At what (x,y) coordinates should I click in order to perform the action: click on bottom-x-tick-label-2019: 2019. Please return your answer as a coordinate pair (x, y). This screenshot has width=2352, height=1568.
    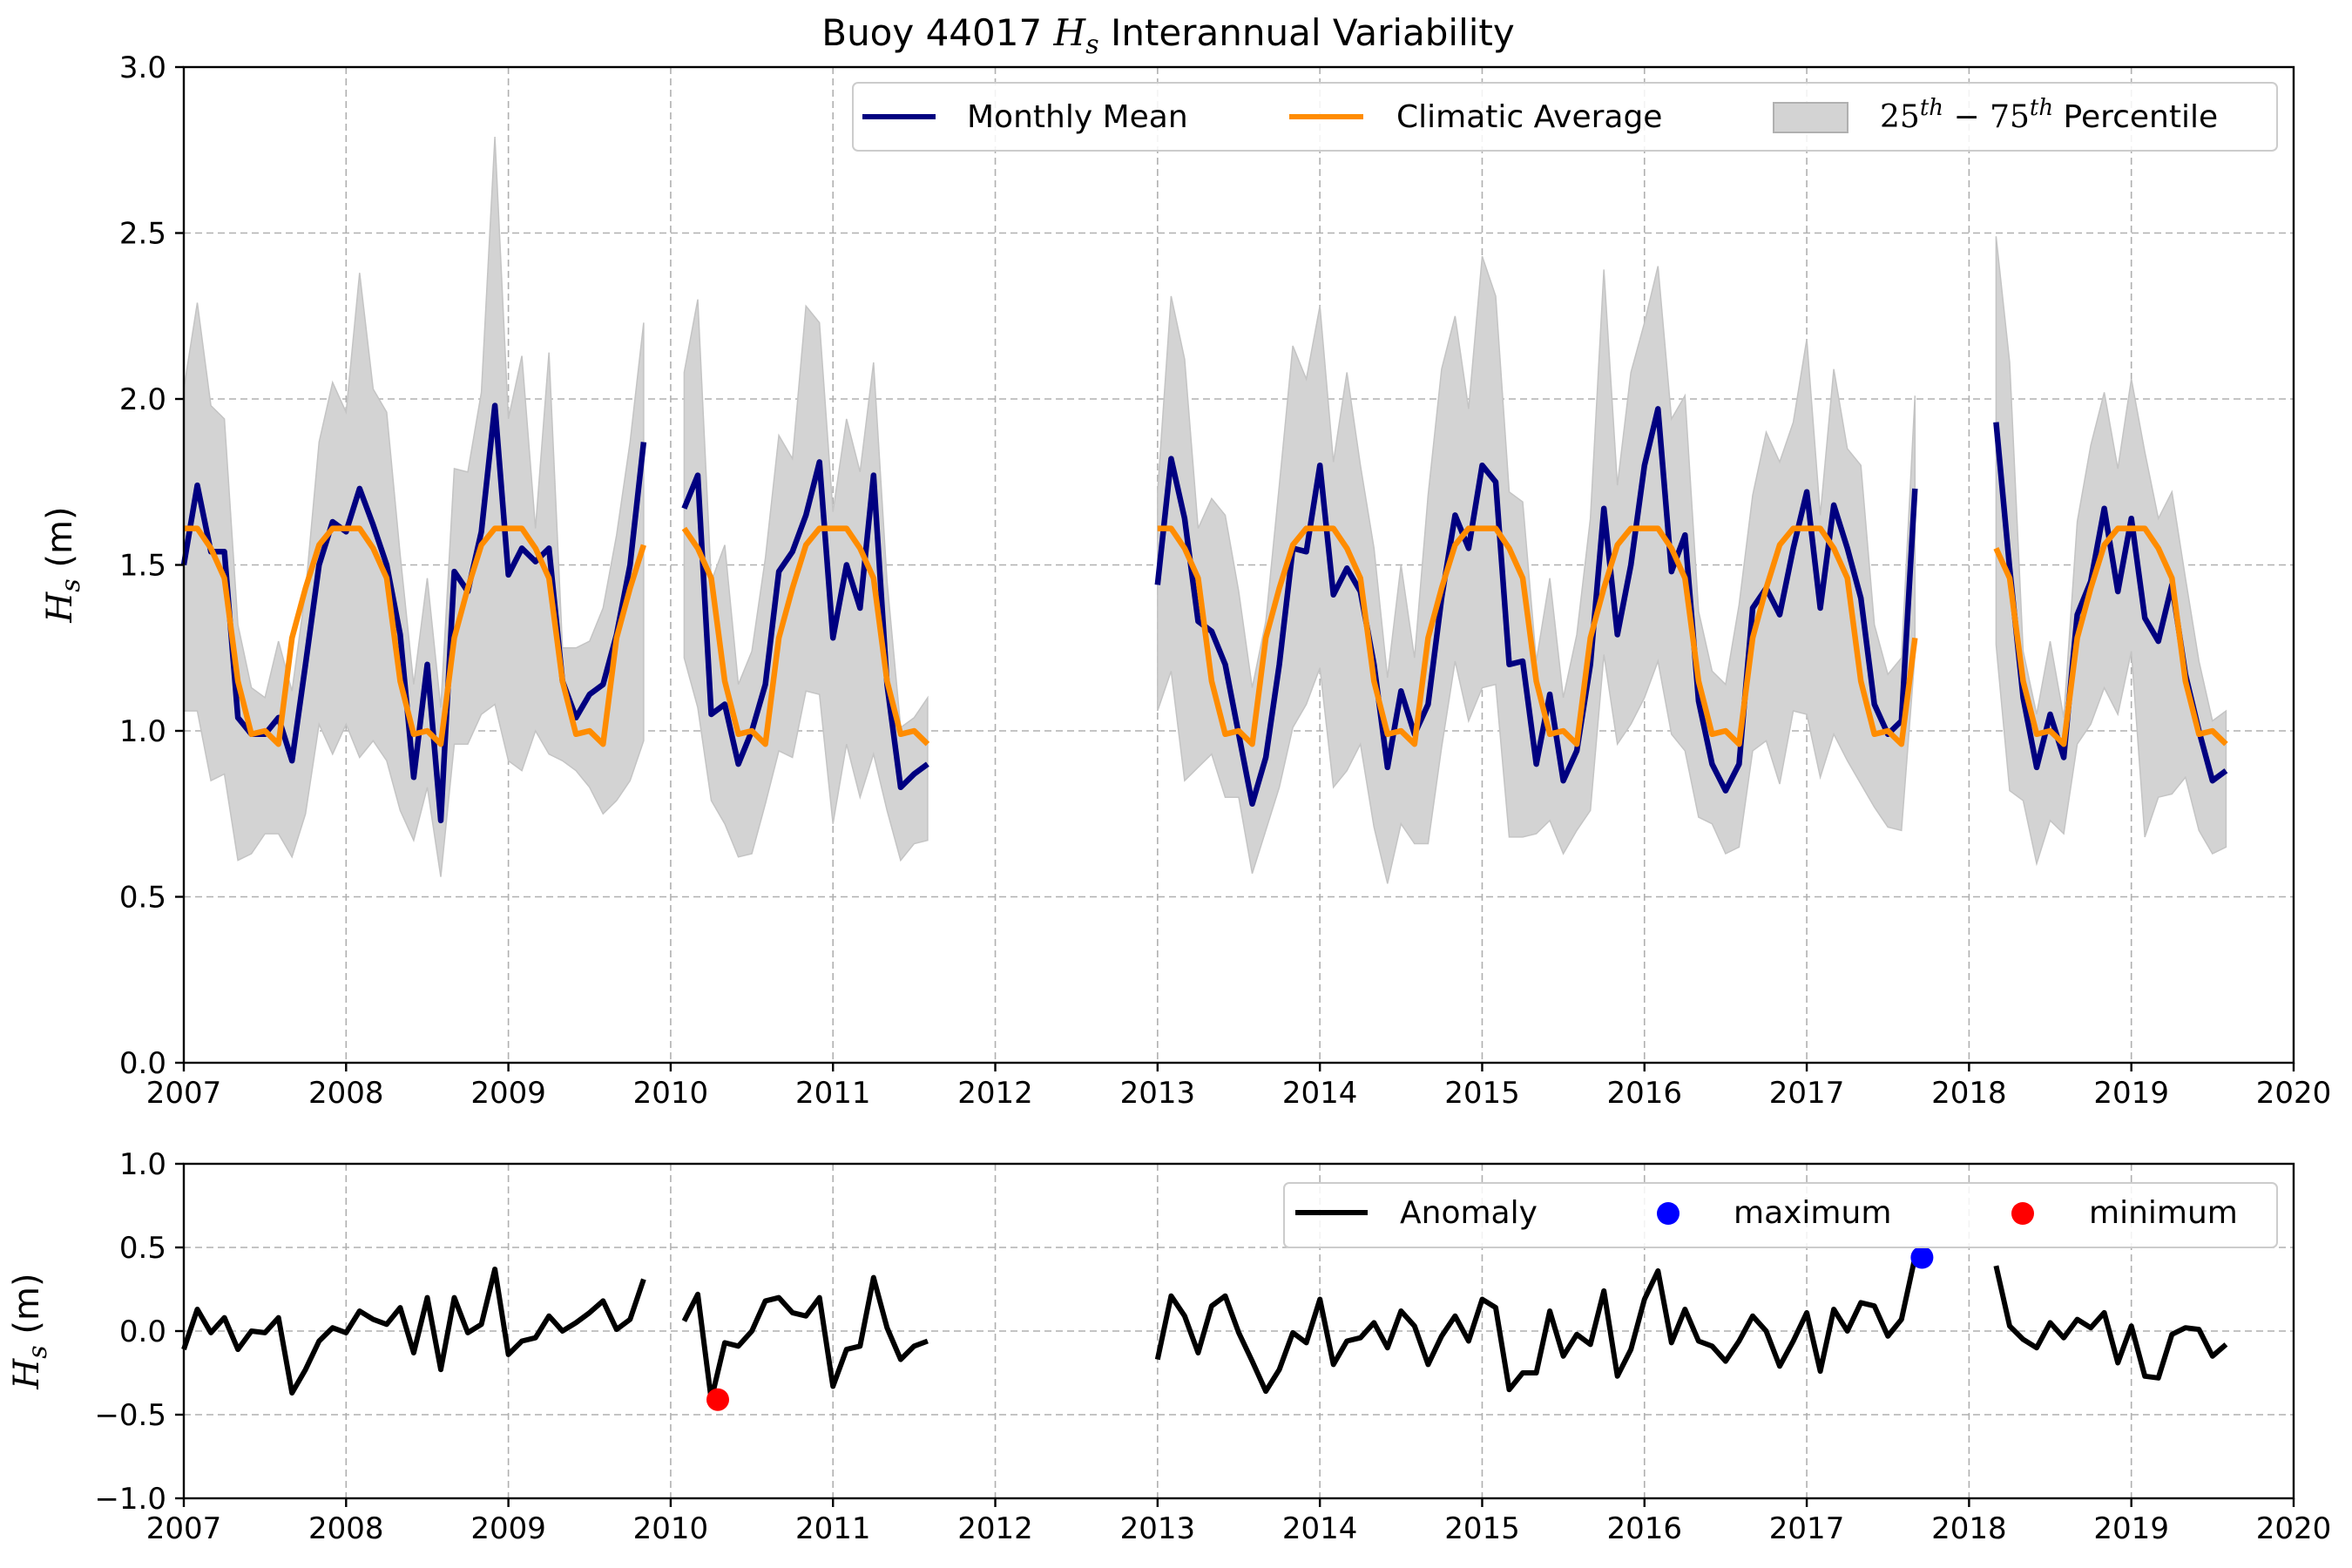
    Looking at the image, I should click on (2131, 1528).